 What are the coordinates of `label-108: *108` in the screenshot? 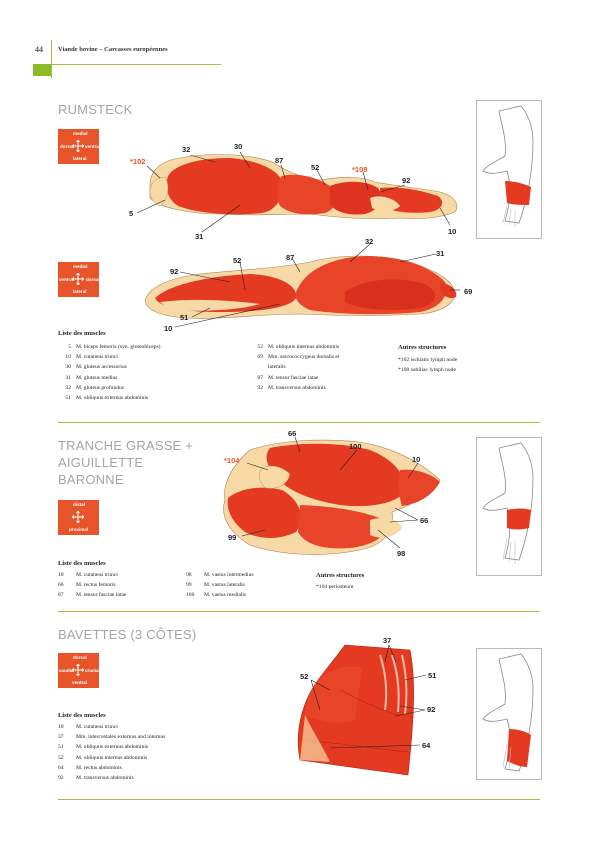 It's located at (359, 169).